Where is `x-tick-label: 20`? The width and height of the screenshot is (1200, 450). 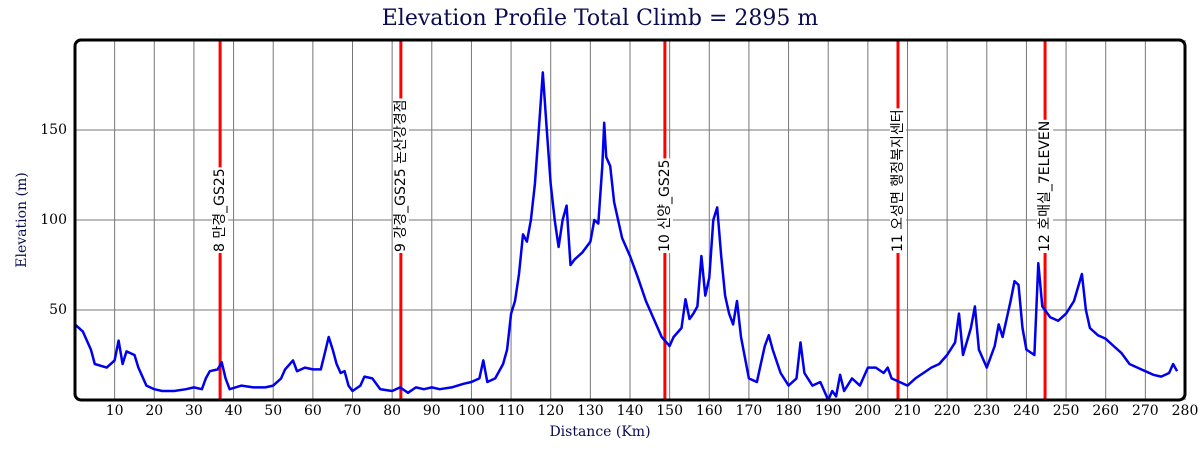 x-tick-label: 20 is located at coordinates (154, 411).